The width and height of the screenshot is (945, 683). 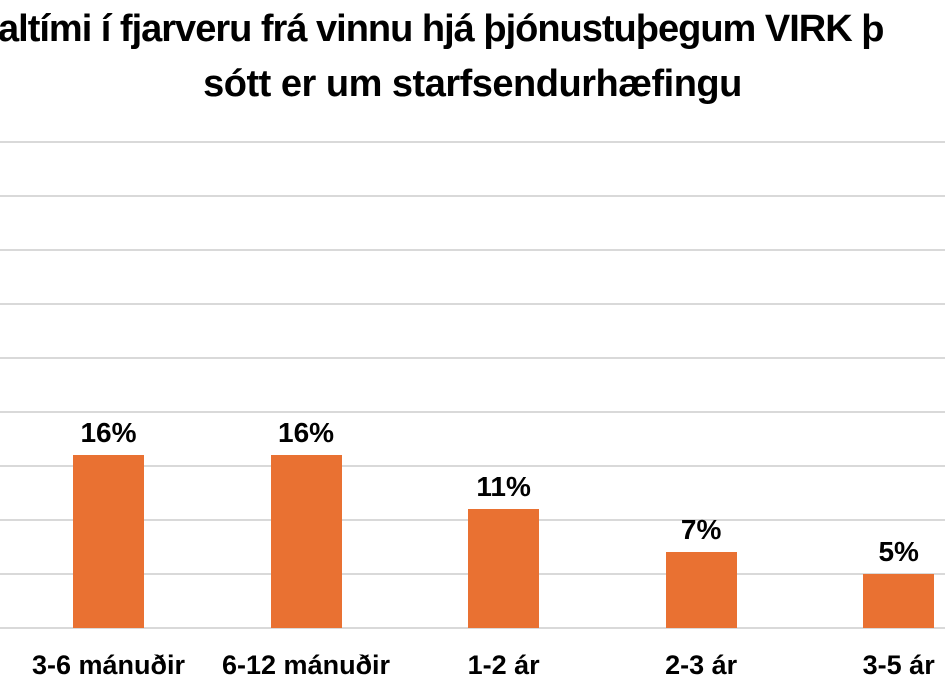 What do you see at coordinates (108, 665) in the screenshot?
I see `category-label: 3-6 mánuðir` at bounding box center [108, 665].